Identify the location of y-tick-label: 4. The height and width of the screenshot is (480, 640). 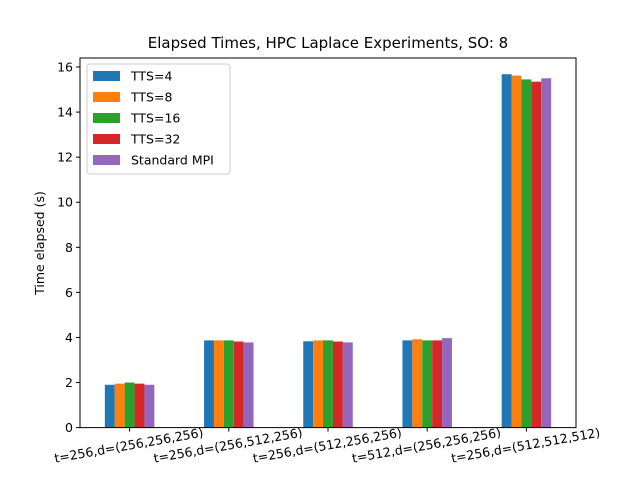
(69, 337).